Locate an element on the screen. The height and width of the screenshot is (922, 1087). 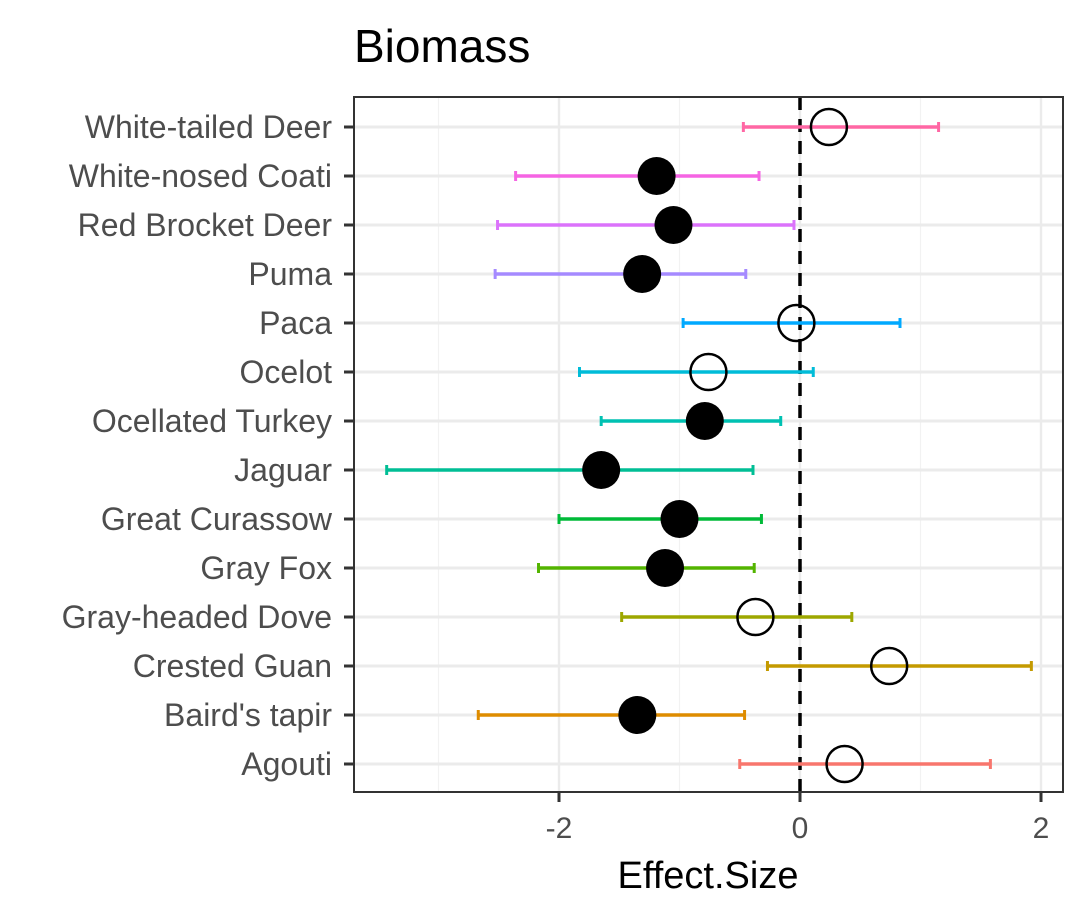
y-tick-label: Ocellated Turkey is located at coordinates (212, 421).